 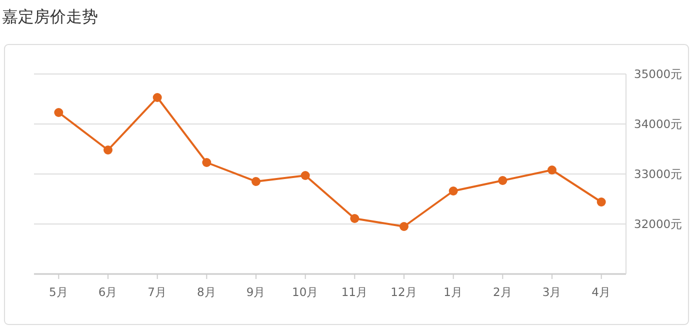 I want to click on y-tick-label: 32000元, so click(x=658, y=224).